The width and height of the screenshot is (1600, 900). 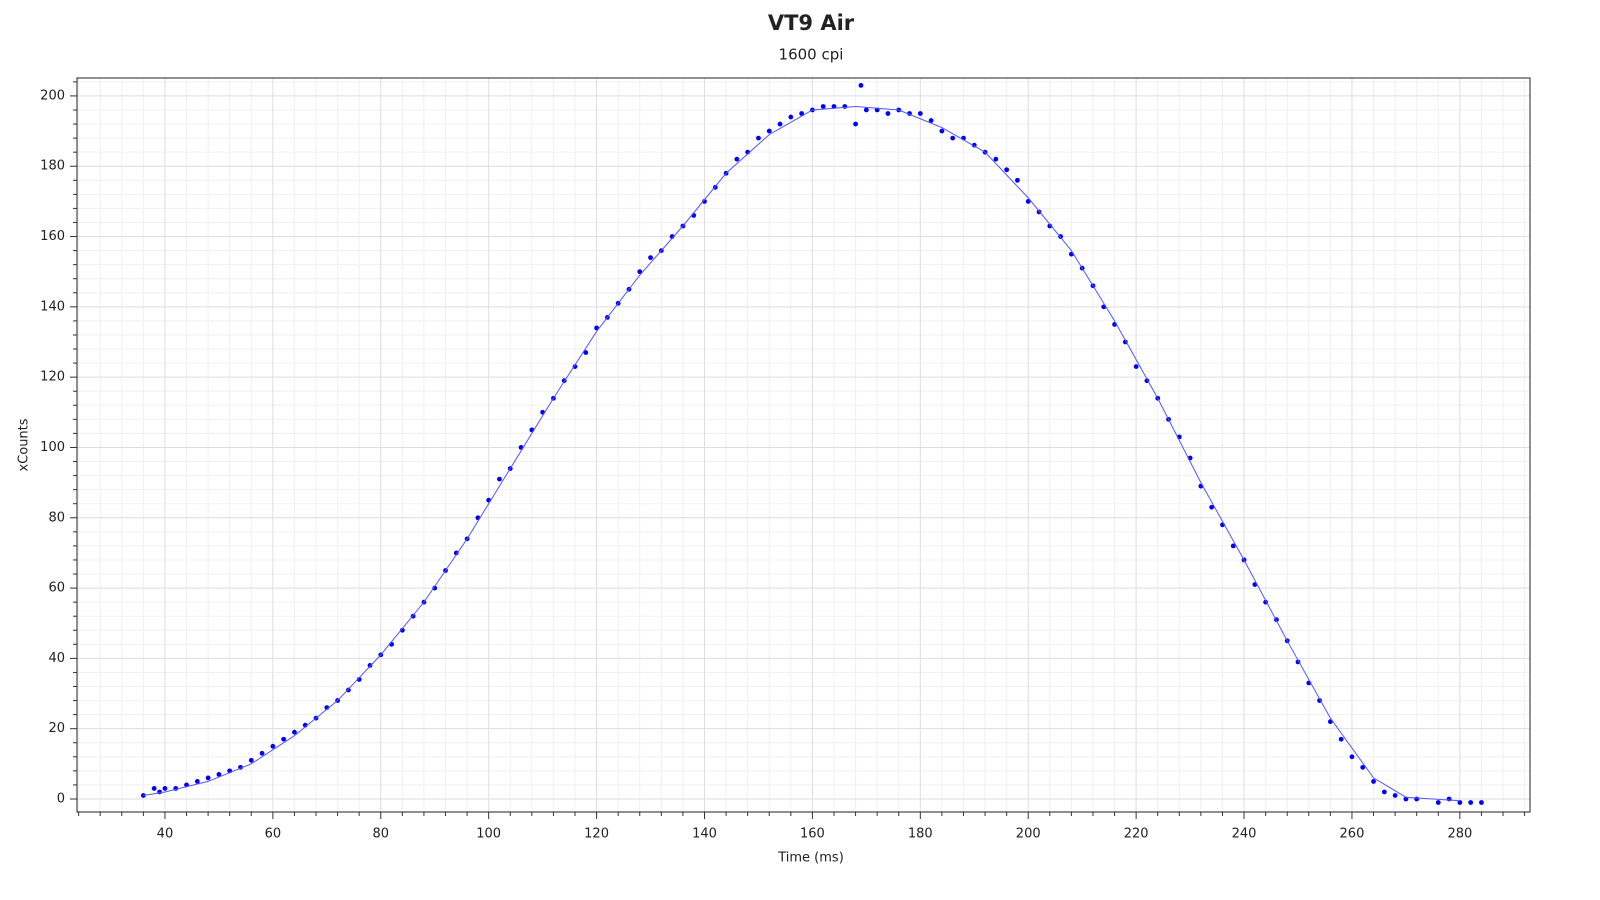 I want to click on y-tick-label: 180, so click(x=52, y=166).